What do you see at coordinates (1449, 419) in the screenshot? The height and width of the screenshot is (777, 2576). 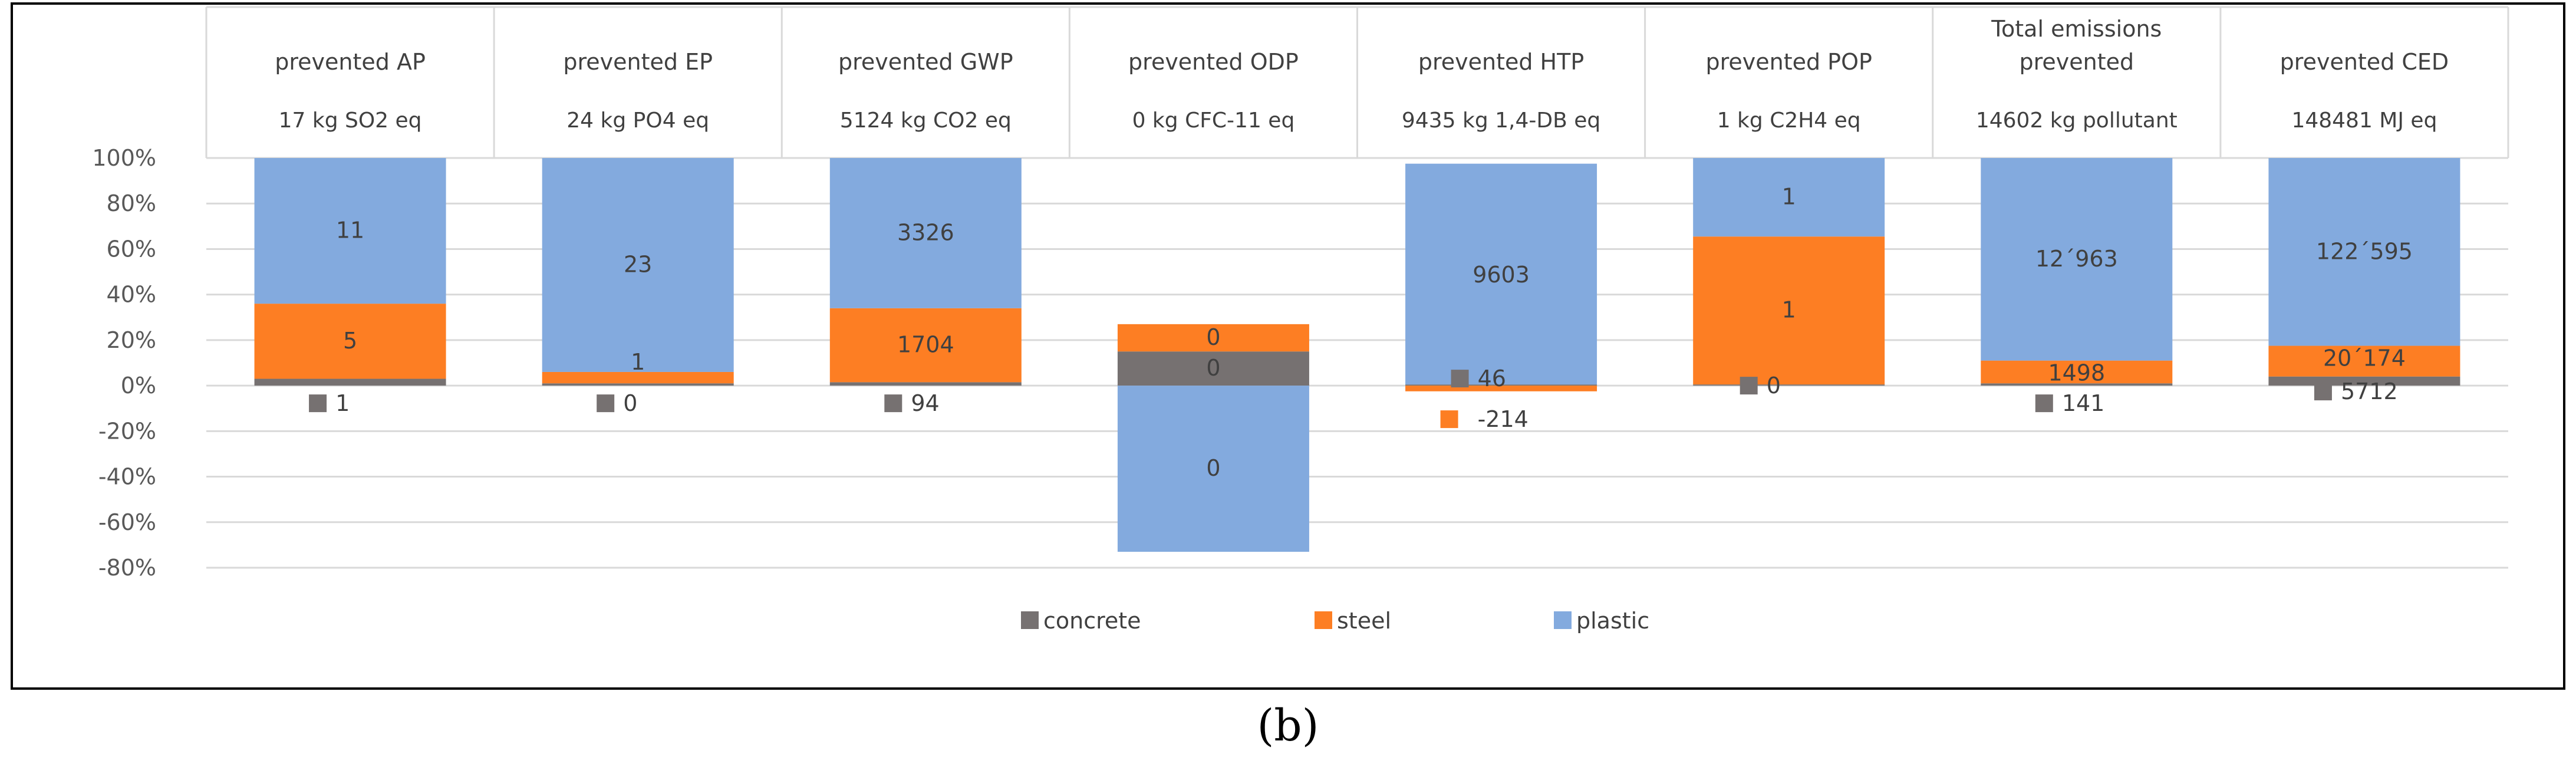 I see `data-marker-steel` at bounding box center [1449, 419].